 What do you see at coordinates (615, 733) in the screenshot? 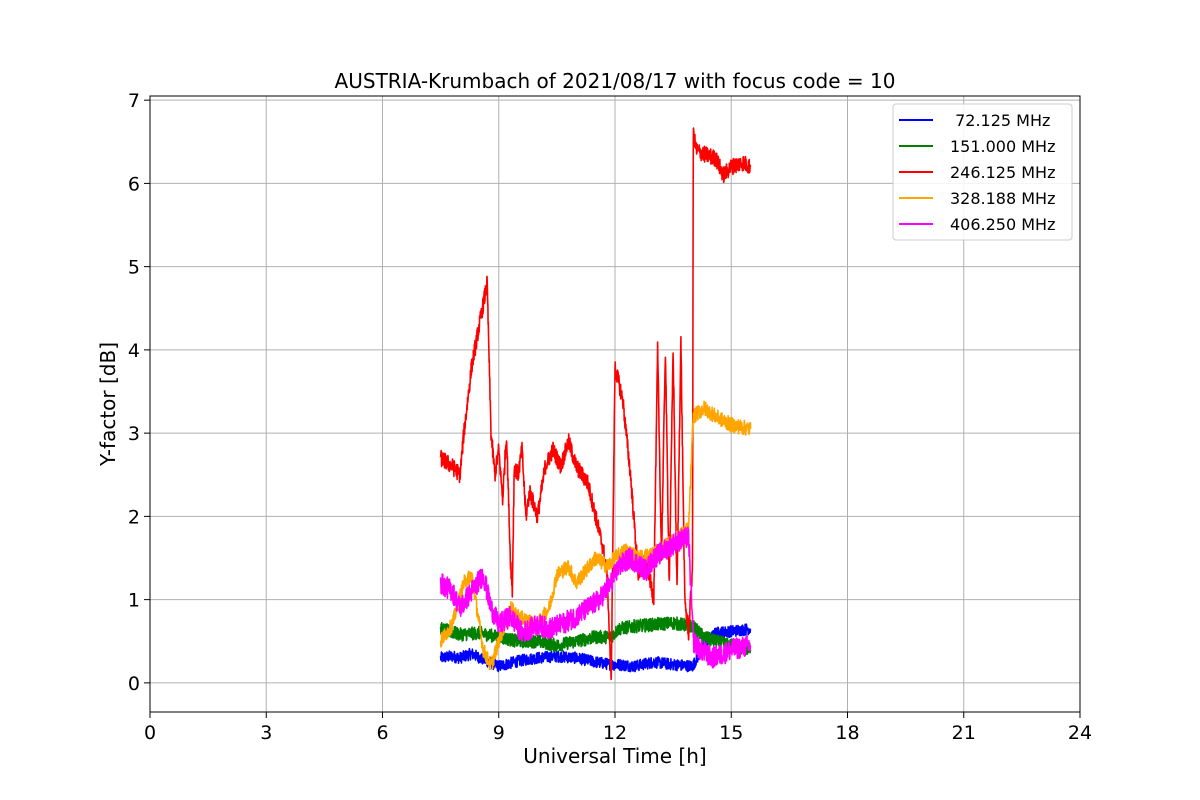
I see `x-tick-label: 12` at bounding box center [615, 733].